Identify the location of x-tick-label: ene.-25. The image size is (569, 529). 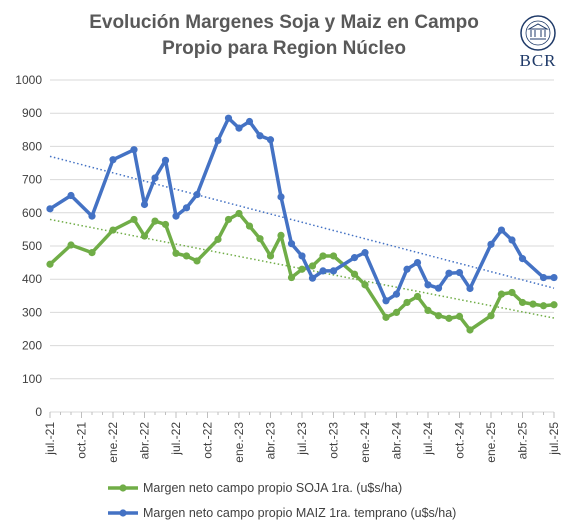
(491, 442).